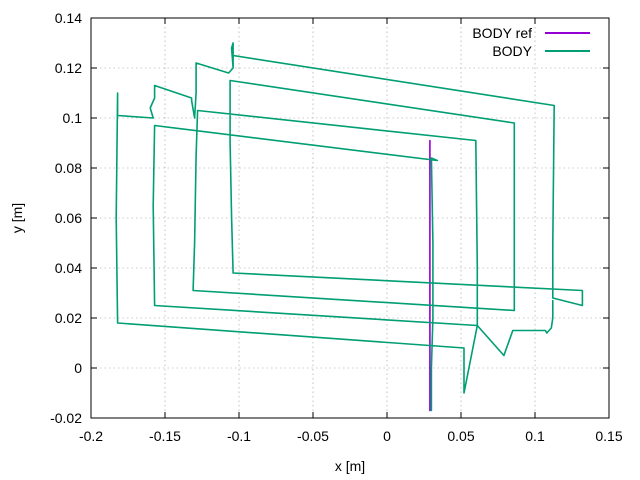  I want to click on x-tick-label: -0.1, so click(239, 436).